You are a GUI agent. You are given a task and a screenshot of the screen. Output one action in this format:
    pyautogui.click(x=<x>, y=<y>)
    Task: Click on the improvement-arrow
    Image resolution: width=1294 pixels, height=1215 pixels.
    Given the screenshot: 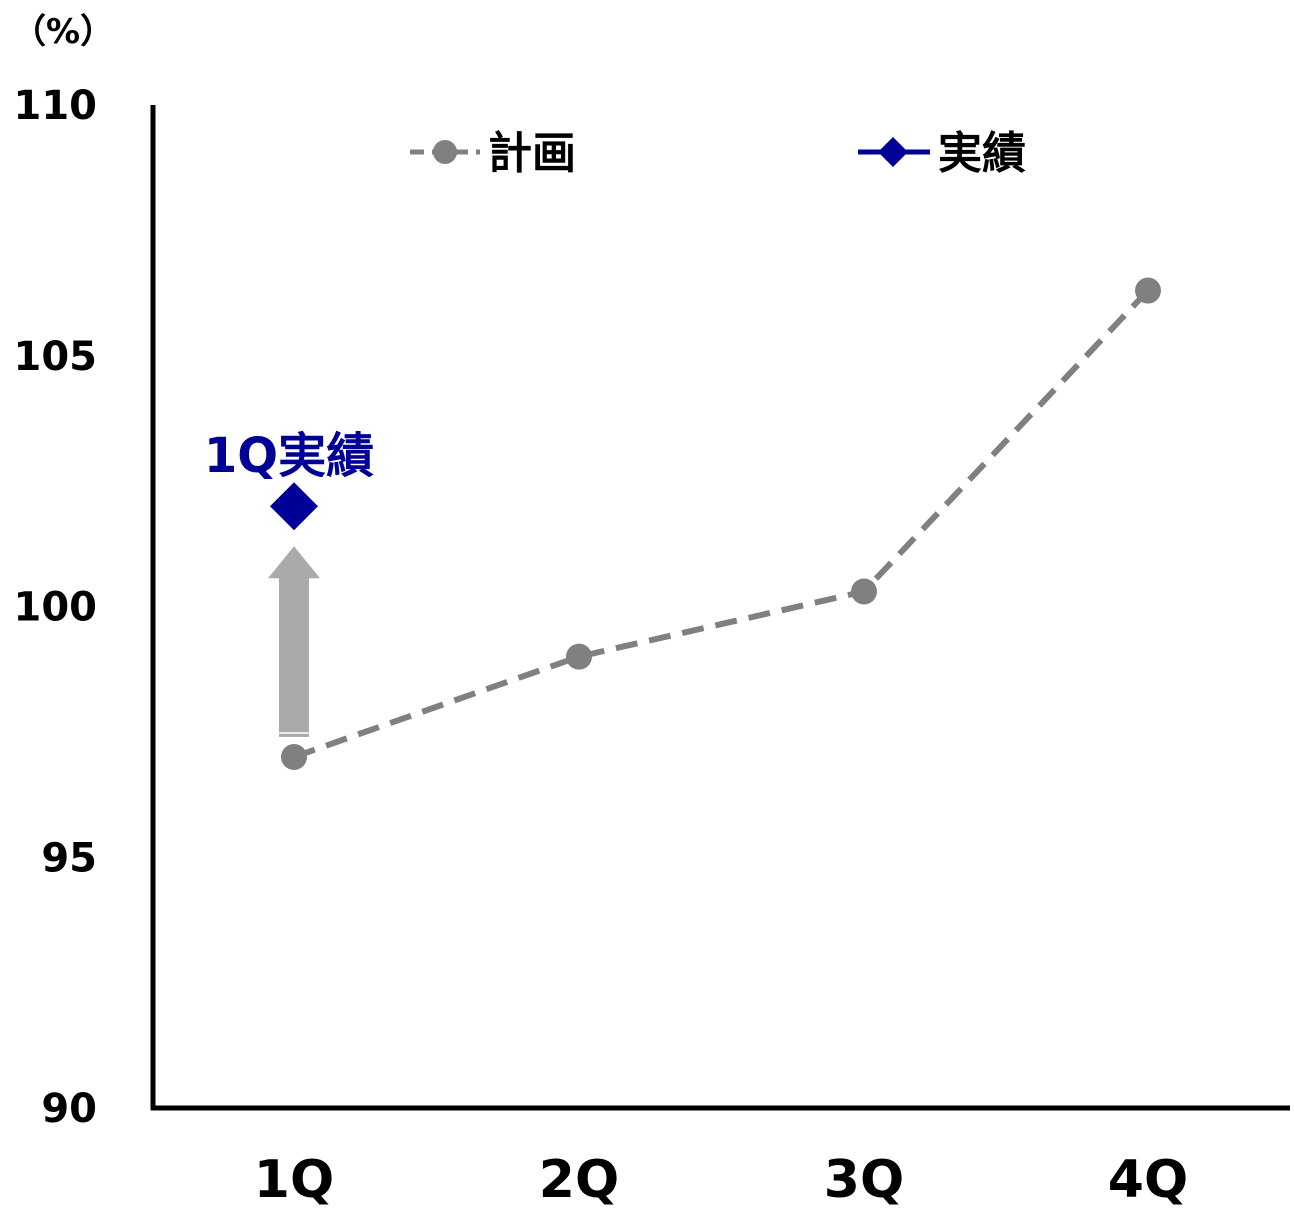 What is the action you would take?
    pyautogui.click(x=294, y=642)
    